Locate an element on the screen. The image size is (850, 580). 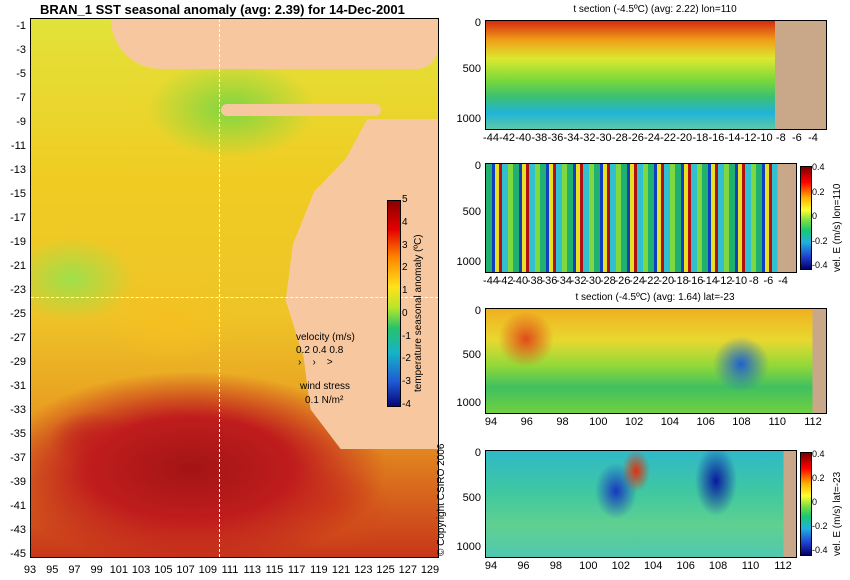
panel2-velocity is located at coordinates (641, 218).